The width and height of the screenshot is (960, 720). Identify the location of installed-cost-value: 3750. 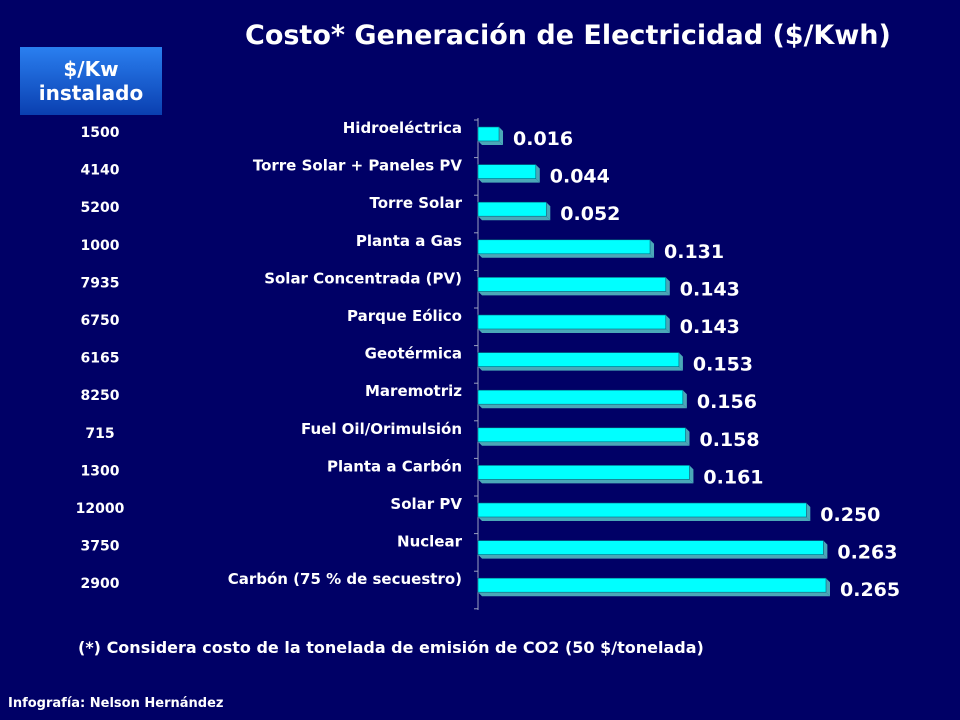
(100, 547).